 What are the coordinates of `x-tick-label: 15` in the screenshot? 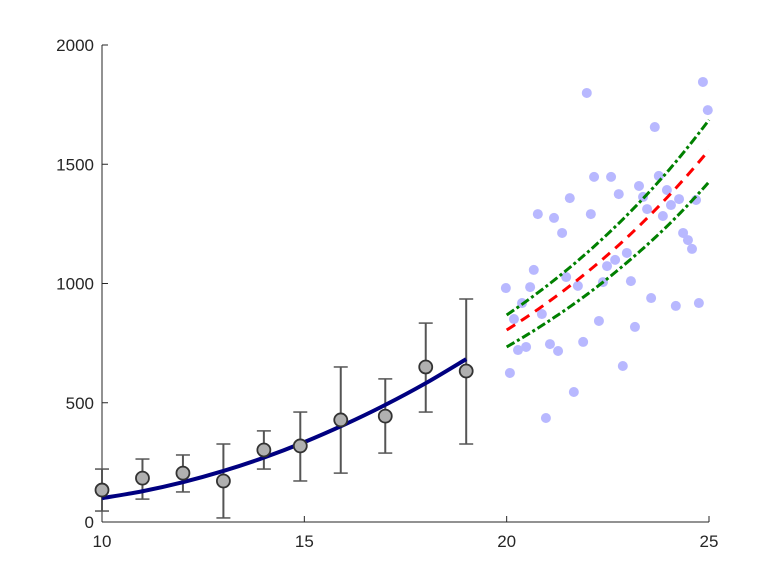 It's located at (304, 541).